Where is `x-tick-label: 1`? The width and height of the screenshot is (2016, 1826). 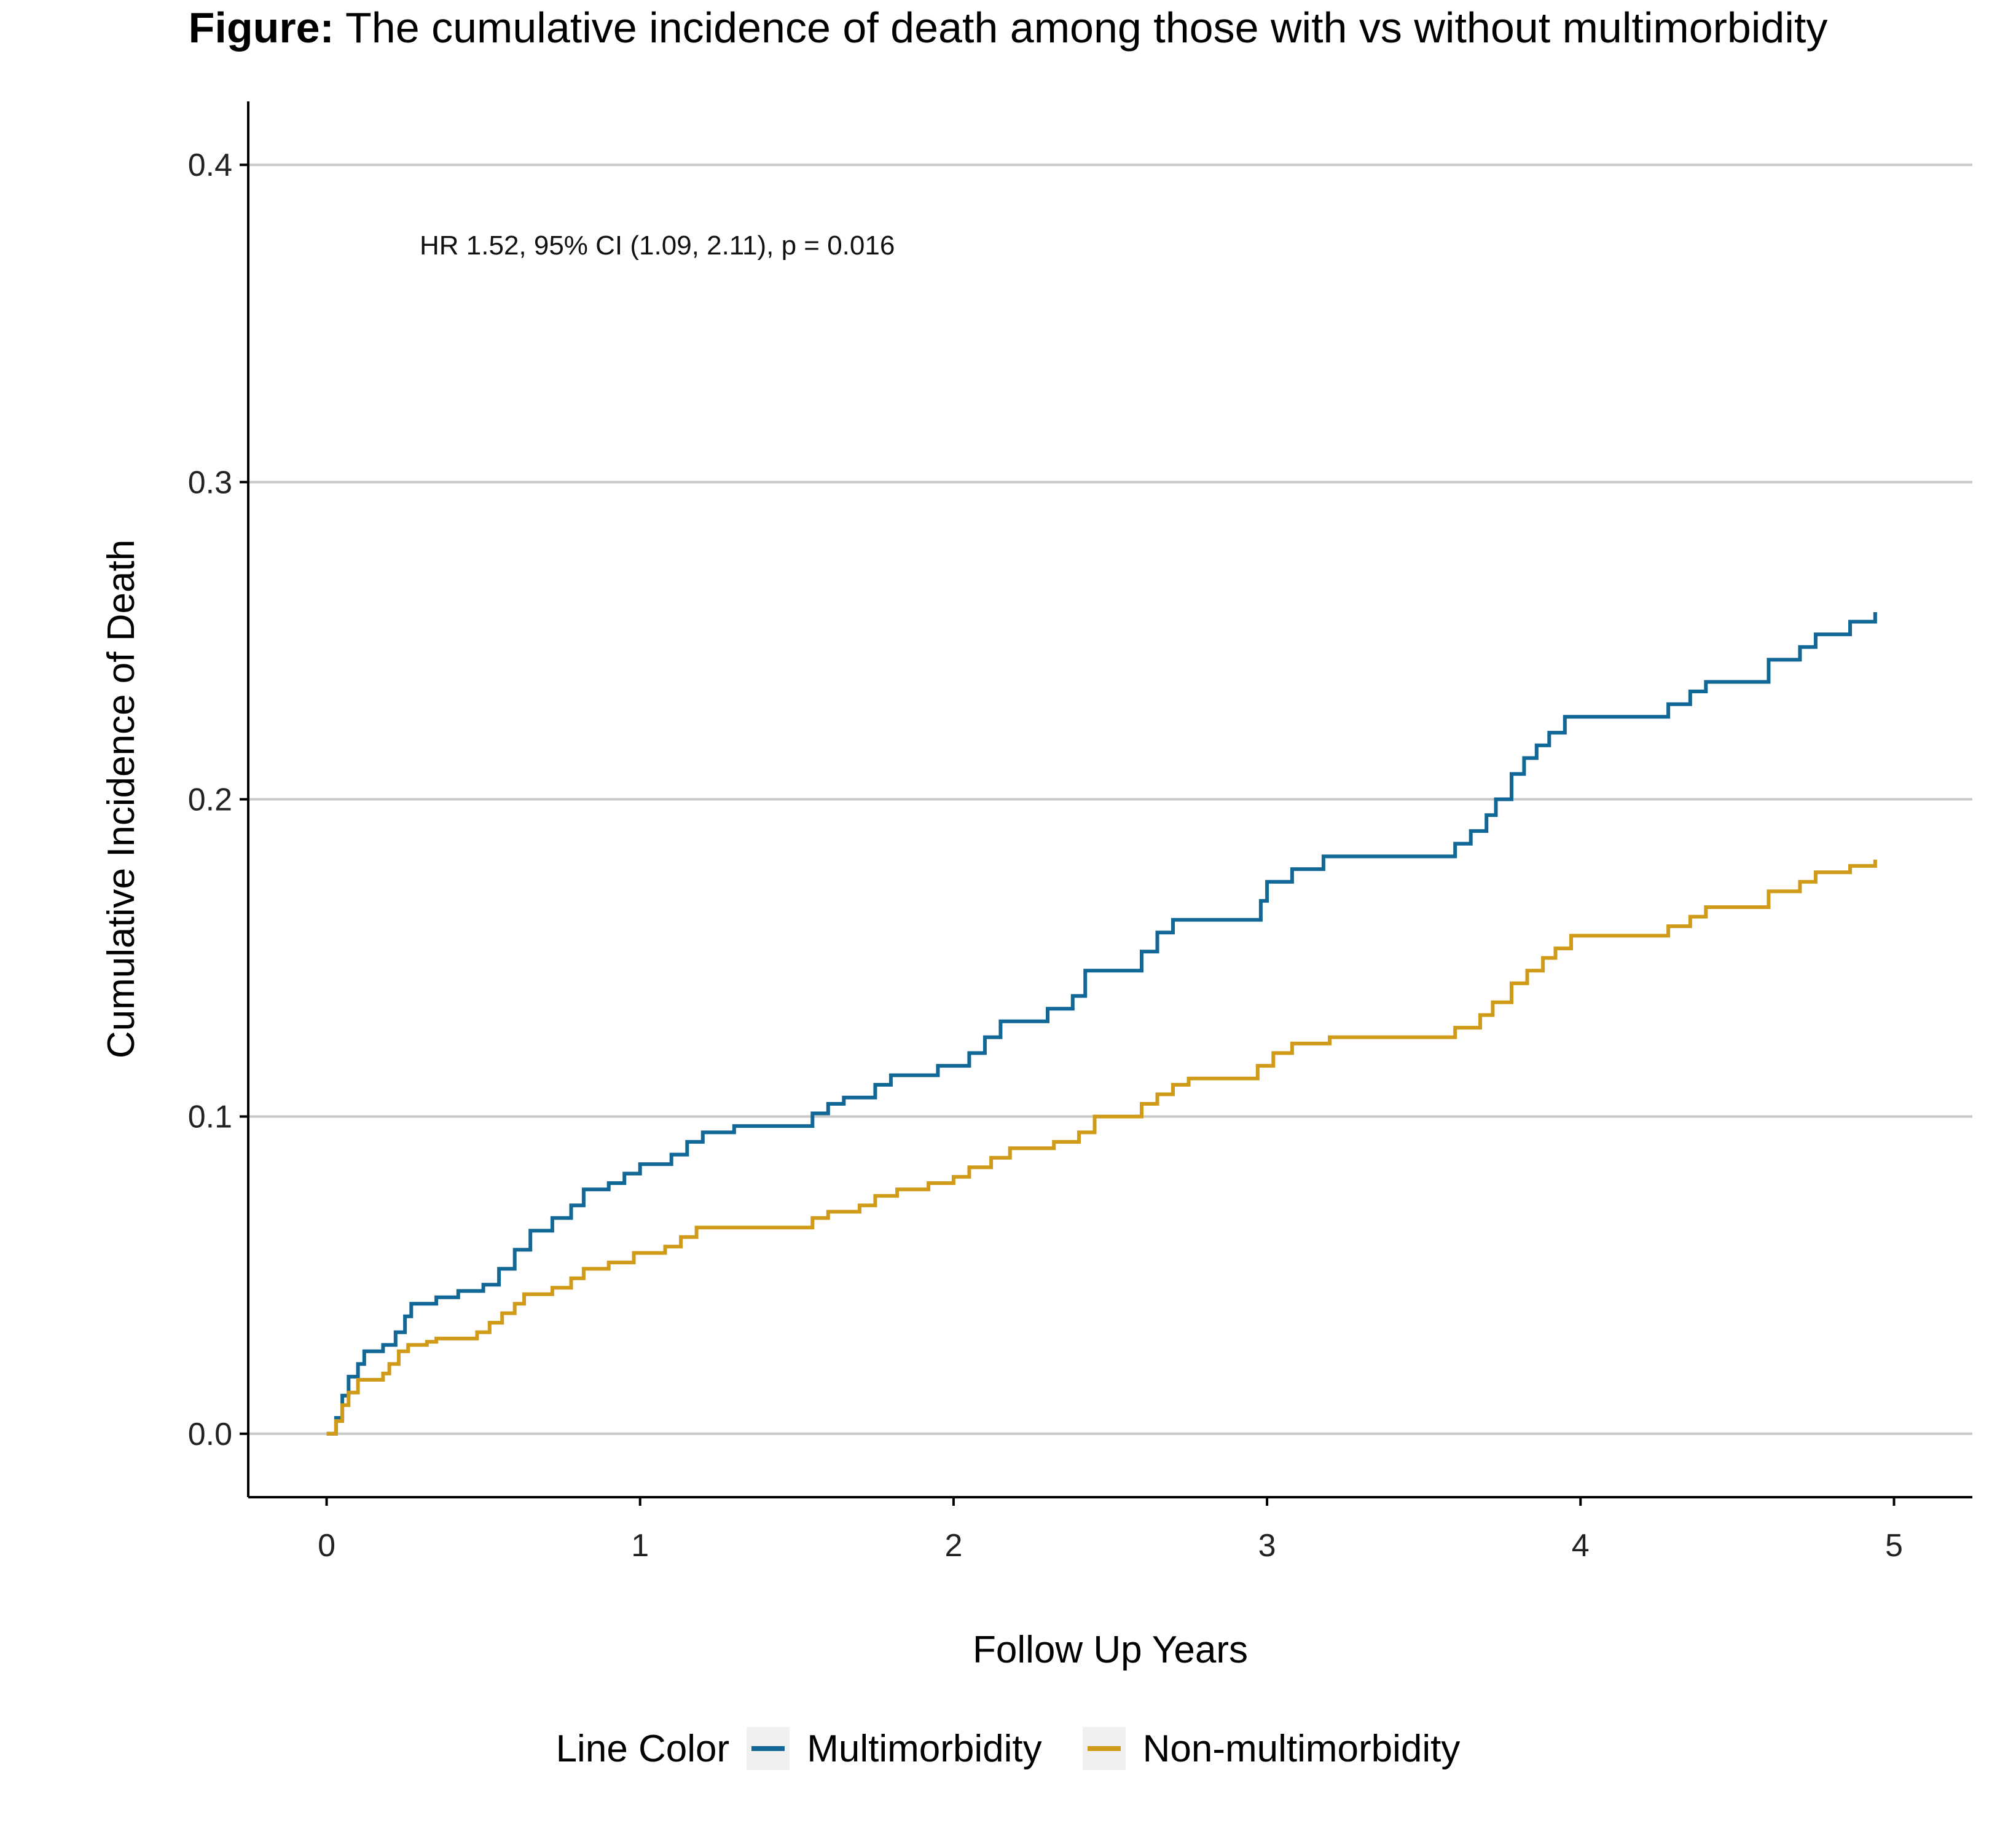 x-tick-label: 1 is located at coordinates (640, 1546).